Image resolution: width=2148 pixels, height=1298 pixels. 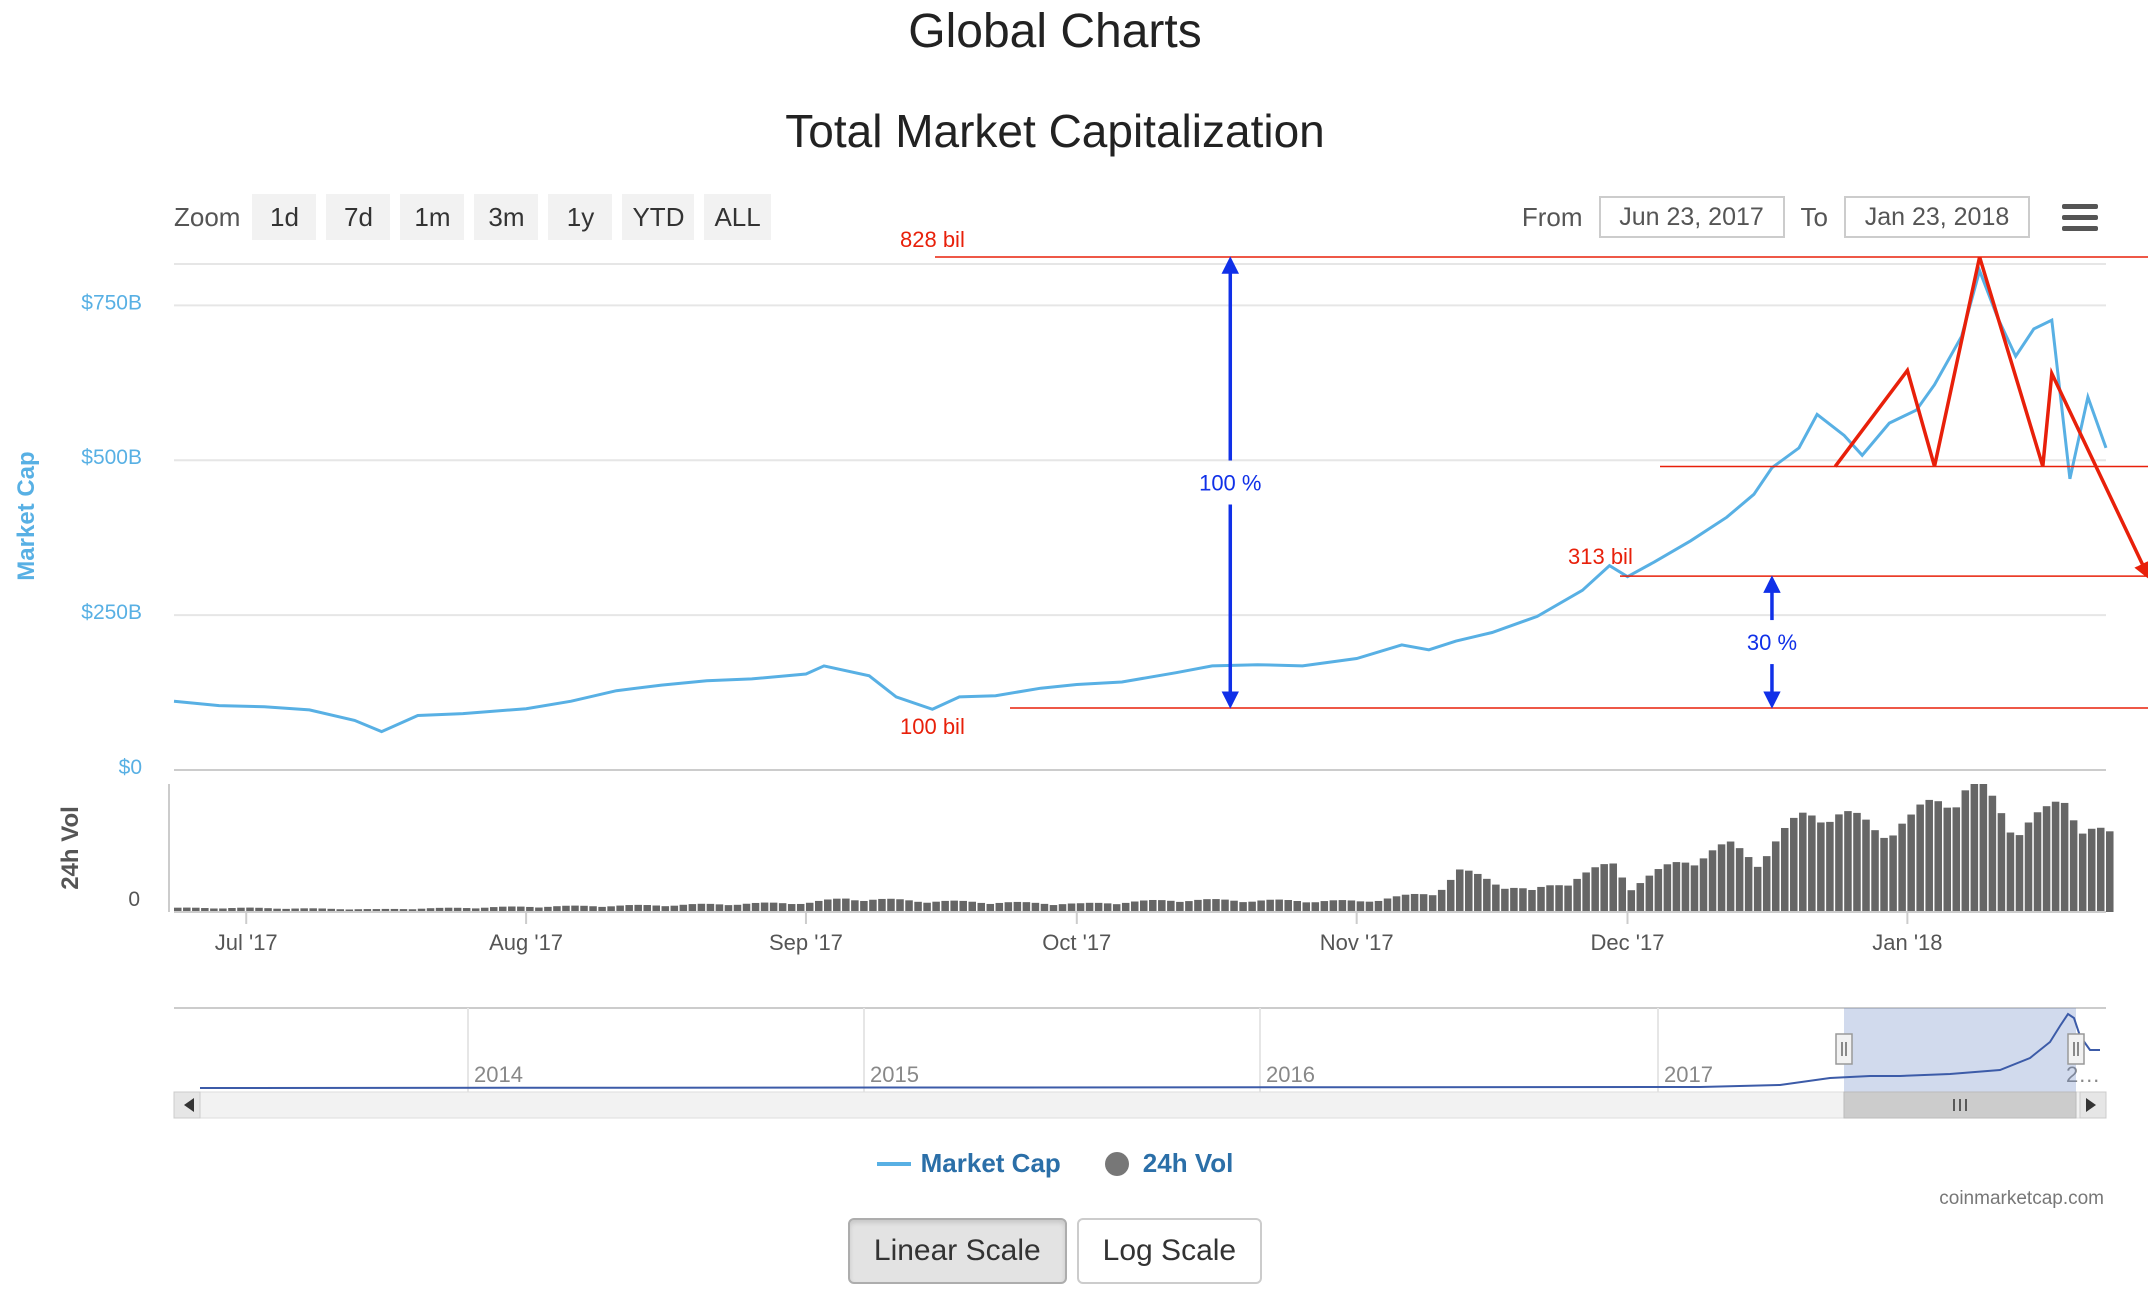 What do you see at coordinates (130, 767) in the screenshot?
I see `y-tick-label: $0` at bounding box center [130, 767].